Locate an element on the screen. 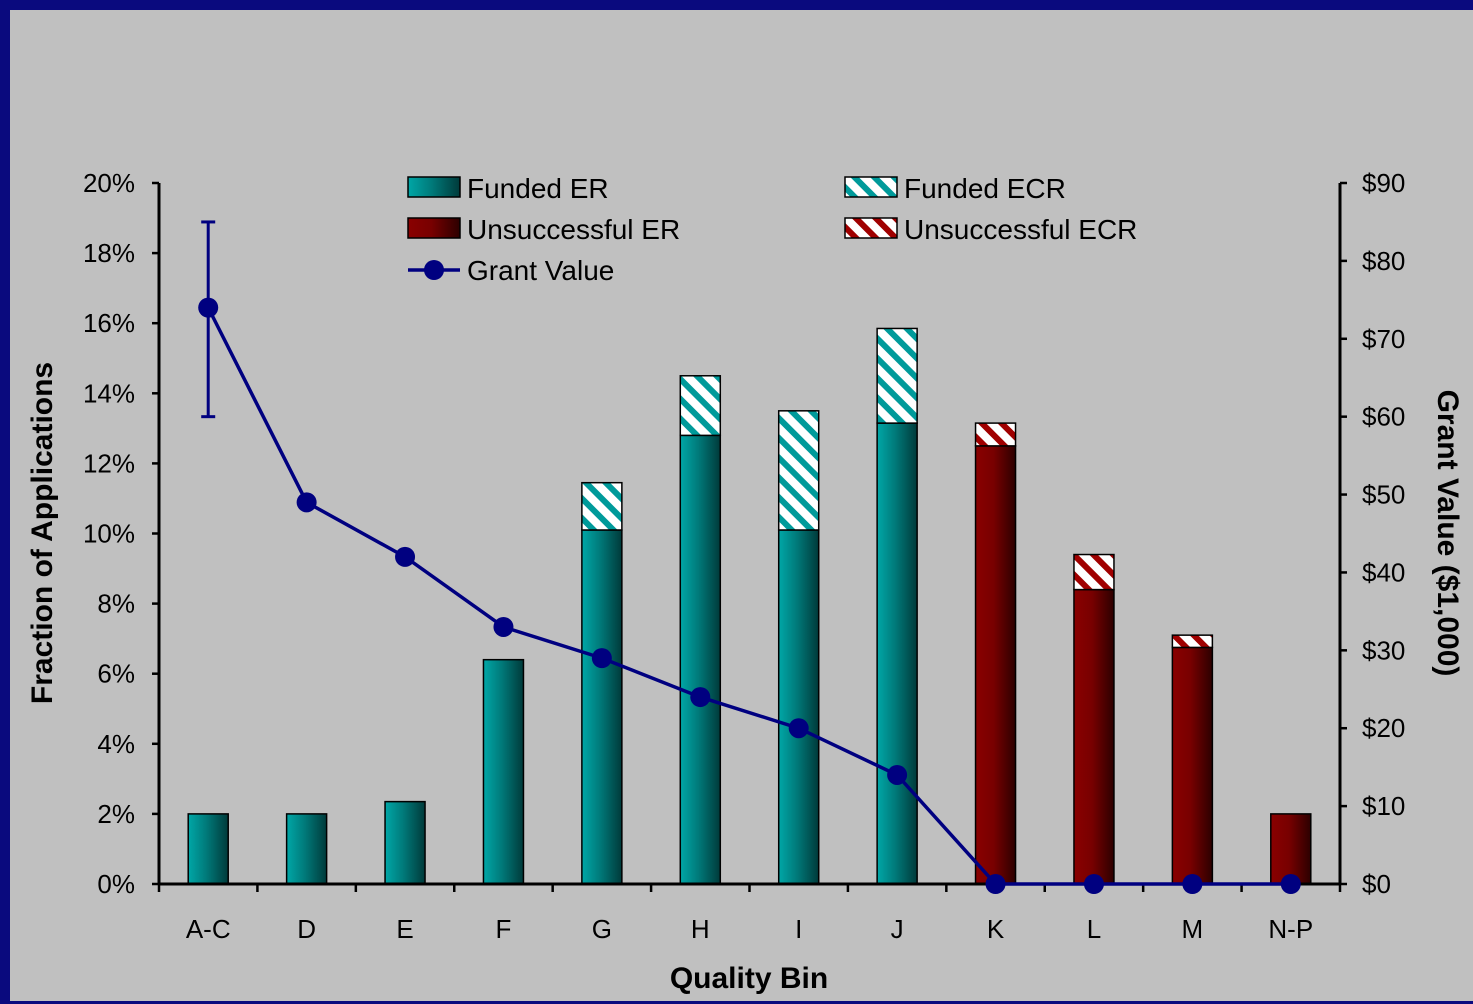 This screenshot has width=1473, height=1004. y2-tick-label: $10 is located at coordinates (1383, 806).